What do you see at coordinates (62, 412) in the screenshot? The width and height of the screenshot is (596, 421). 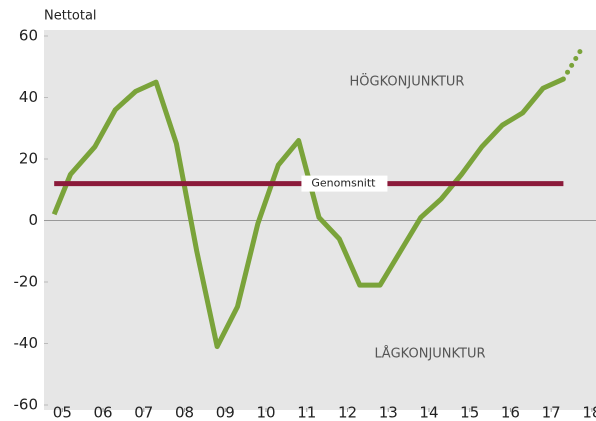 I see `x-tick-label: 05` at bounding box center [62, 412].